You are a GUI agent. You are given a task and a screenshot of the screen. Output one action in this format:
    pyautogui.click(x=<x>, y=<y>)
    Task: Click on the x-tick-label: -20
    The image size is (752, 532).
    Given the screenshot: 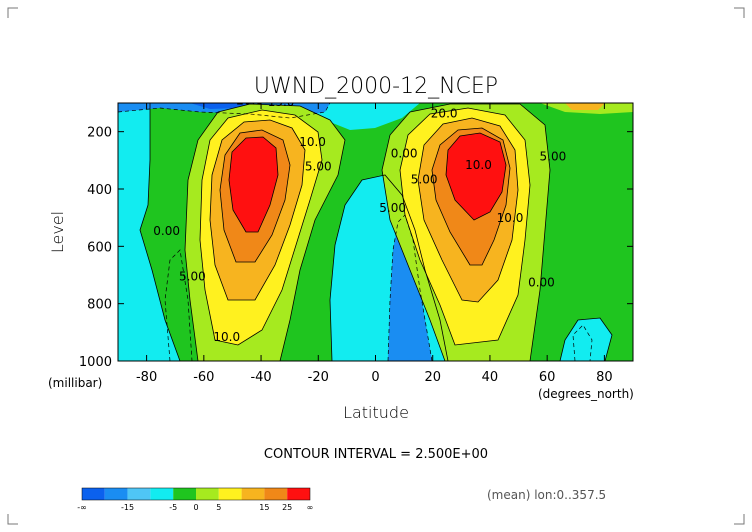 What is the action you would take?
    pyautogui.click(x=318, y=377)
    